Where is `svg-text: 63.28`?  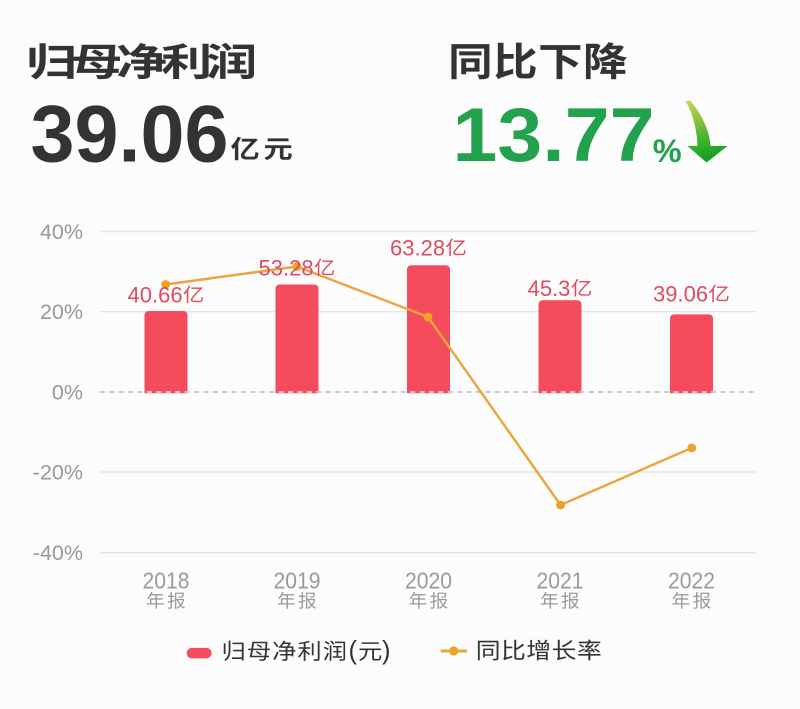 svg-text: 63.28 is located at coordinates (417, 248).